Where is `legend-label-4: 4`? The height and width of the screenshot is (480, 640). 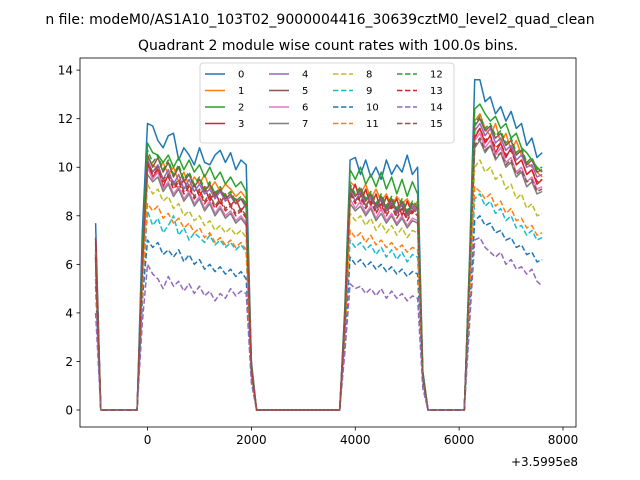
legend-label-4: 4 is located at coordinates (305, 75).